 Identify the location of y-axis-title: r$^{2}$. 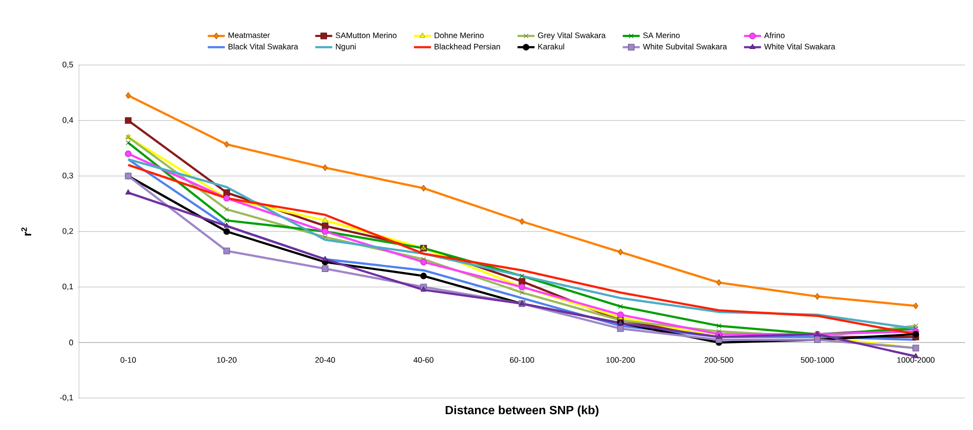
(26, 232).